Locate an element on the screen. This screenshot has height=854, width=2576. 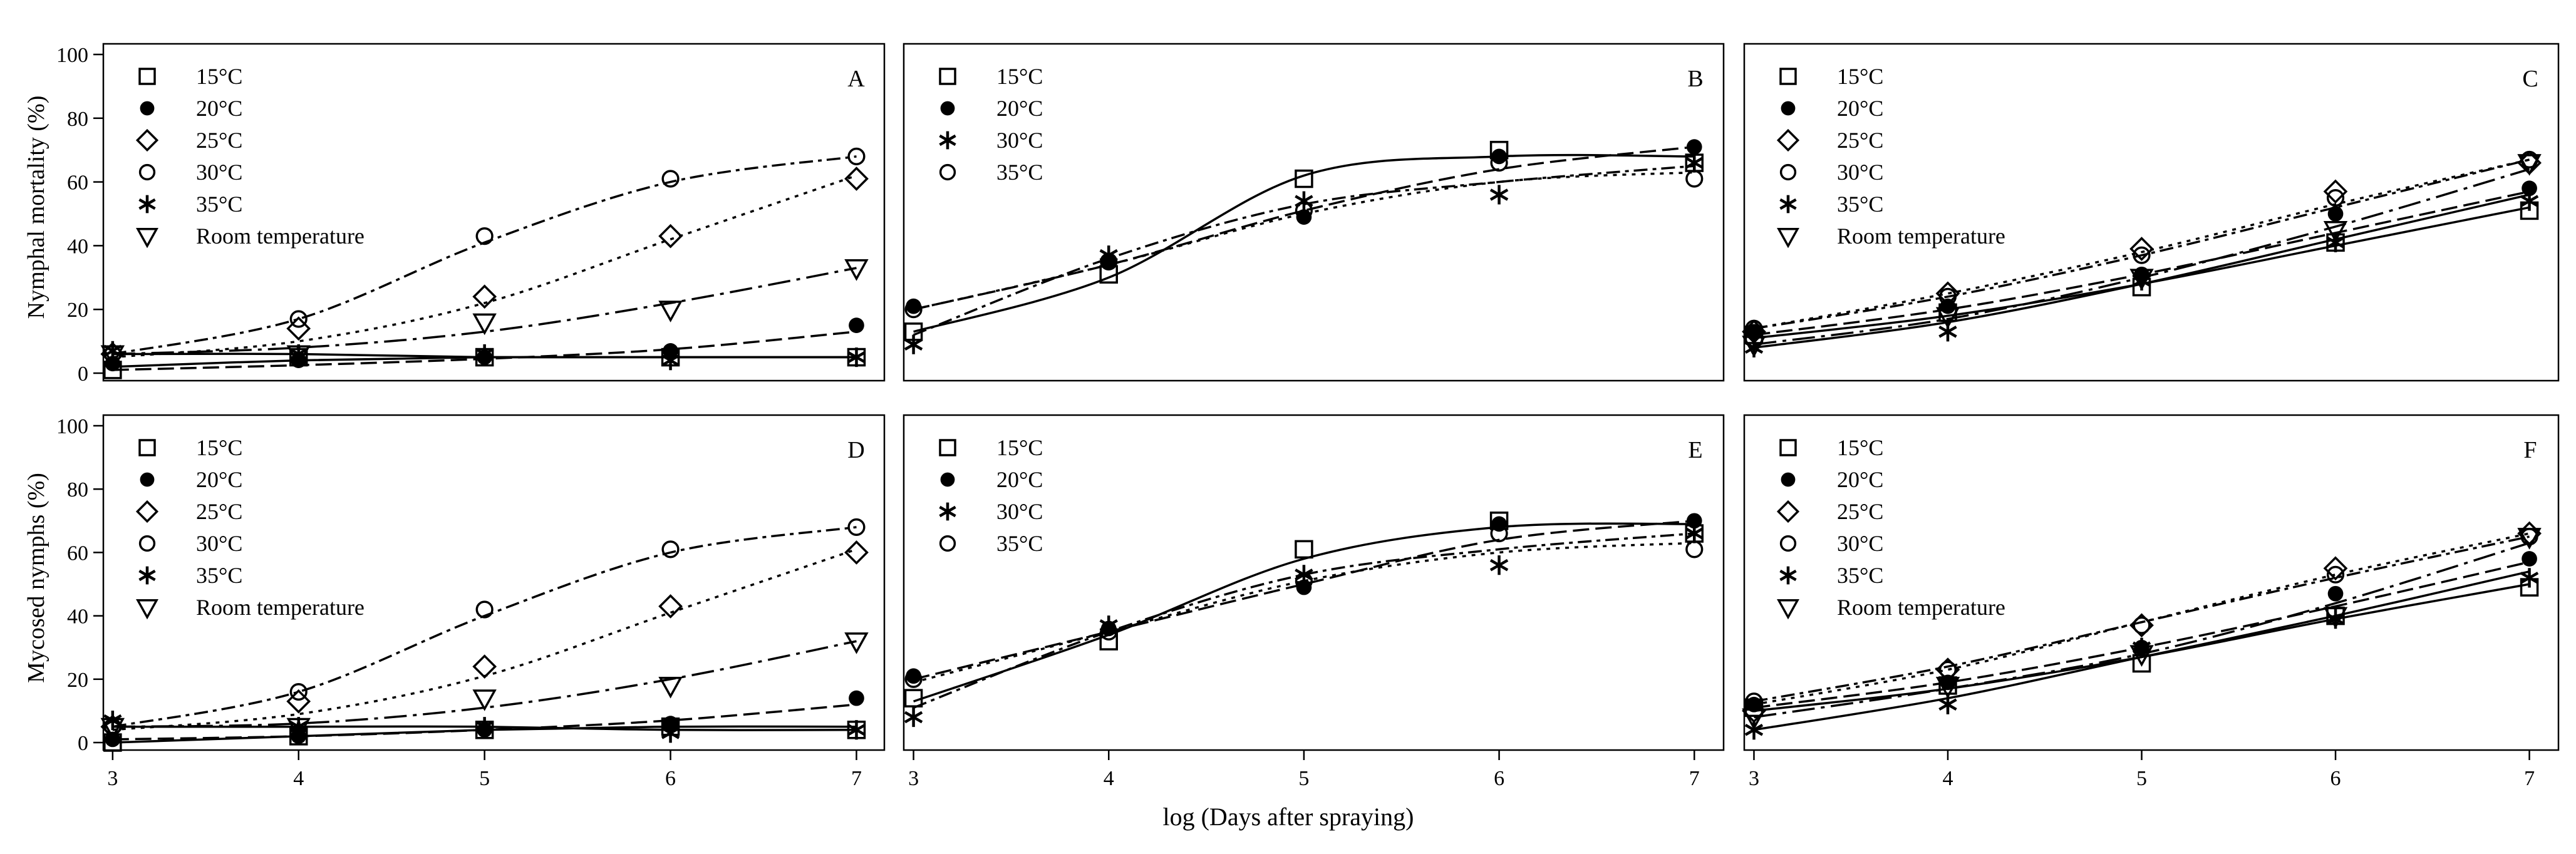
x-tick-label: 4 is located at coordinates (1109, 779).